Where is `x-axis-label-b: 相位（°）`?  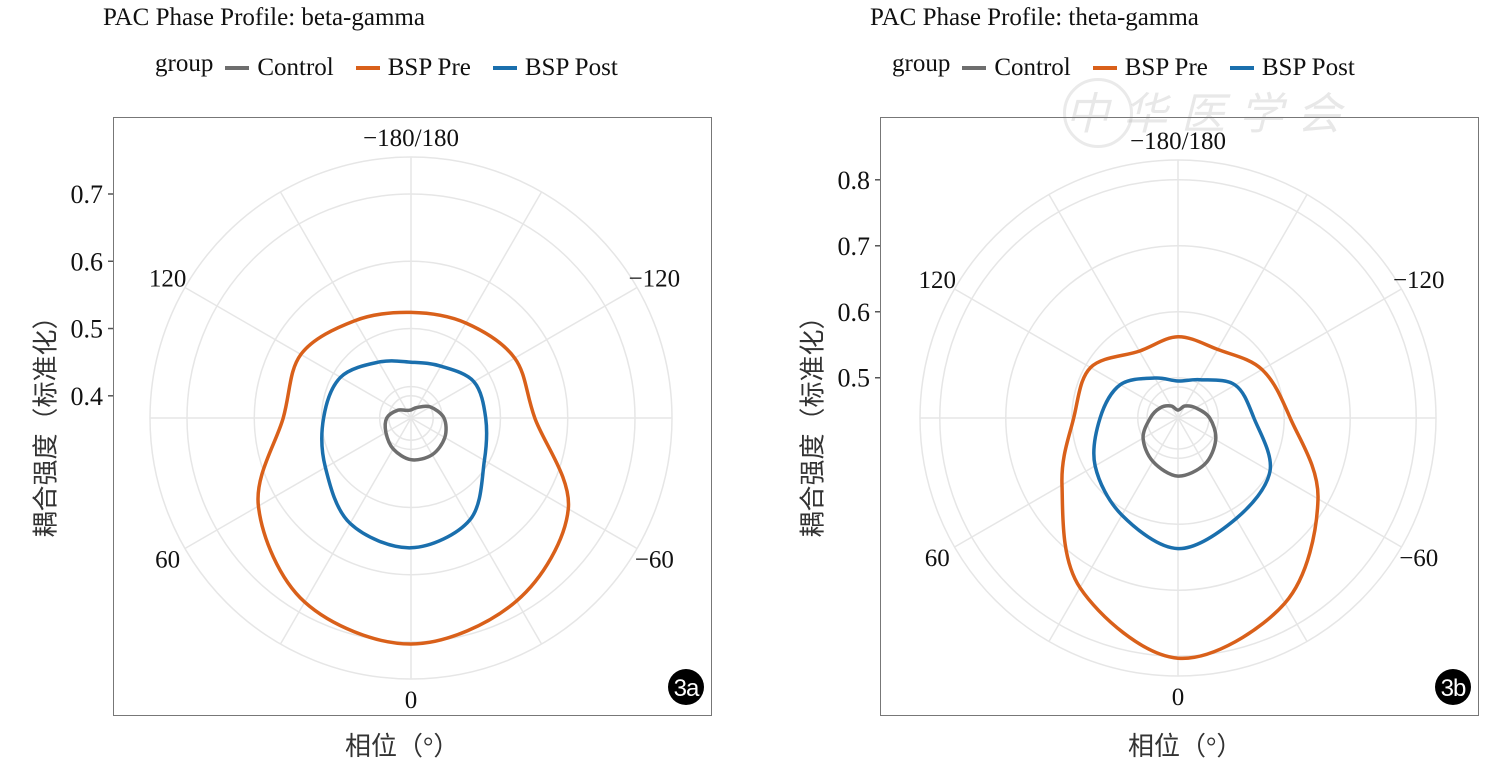 x-axis-label-b: 相位（°） is located at coordinates (1185, 746).